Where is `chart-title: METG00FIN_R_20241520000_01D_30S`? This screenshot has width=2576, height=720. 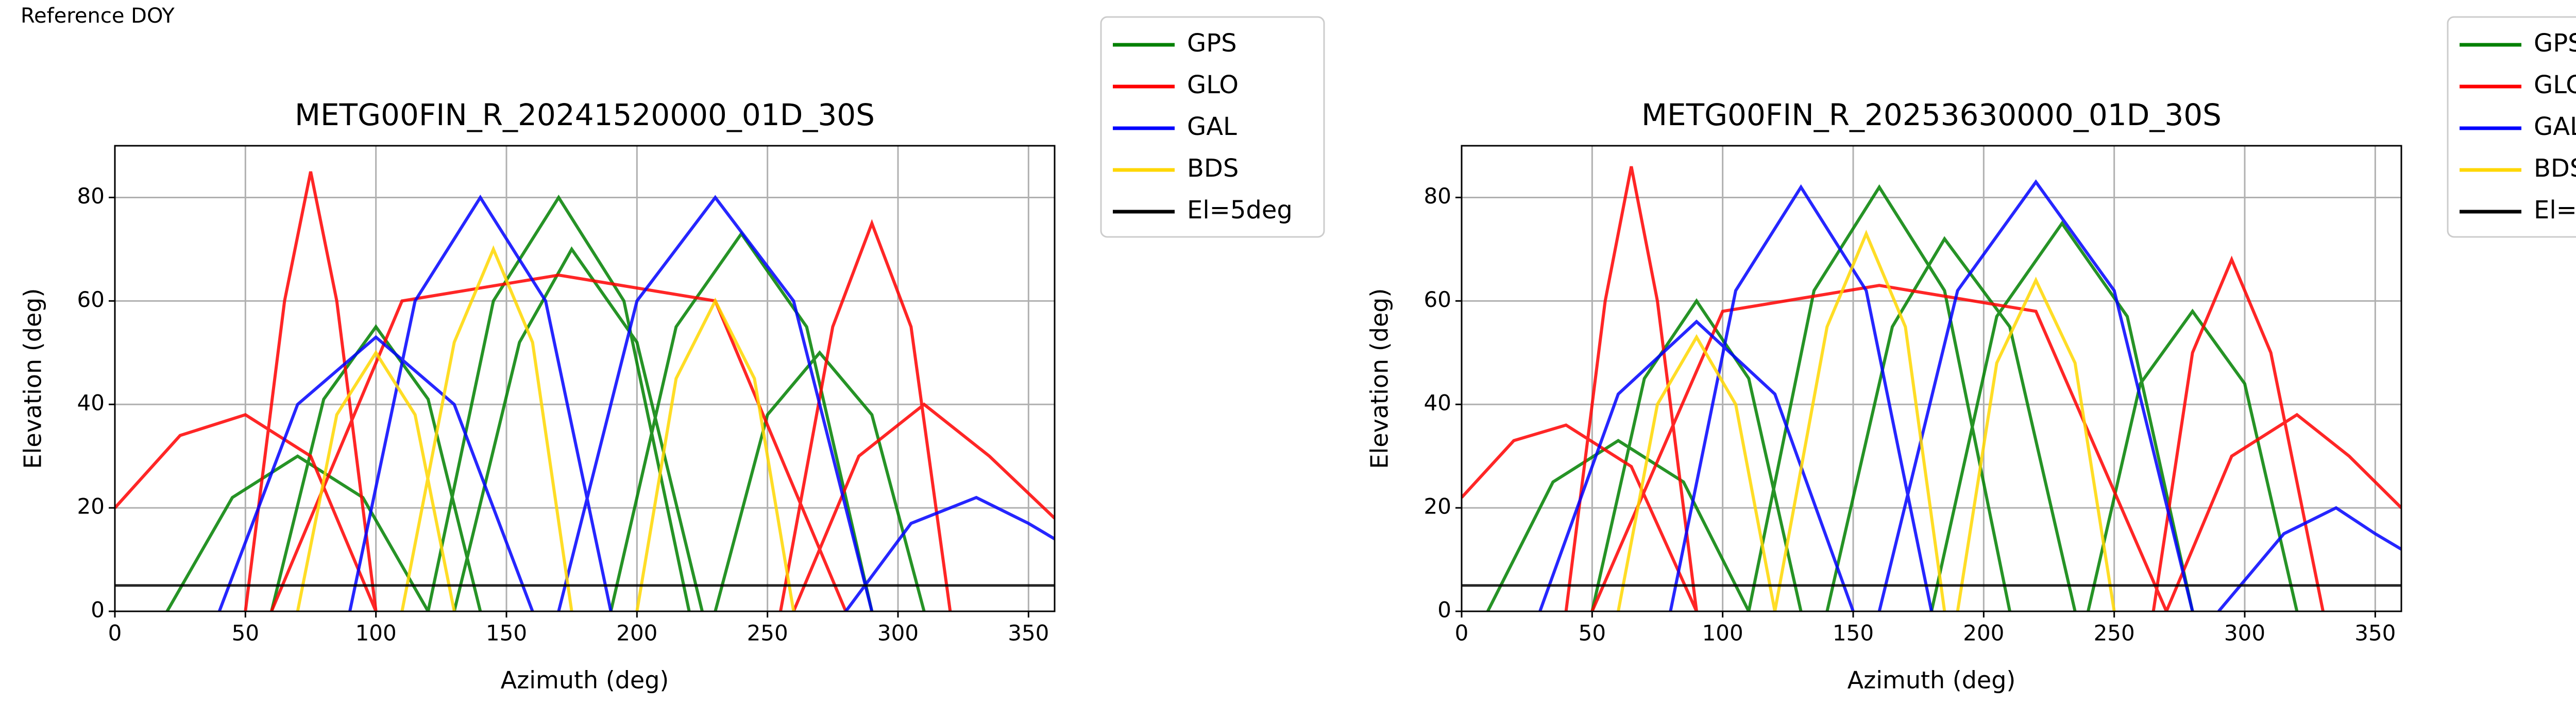 chart-title: METG00FIN_R_20241520000_01D_30S is located at coordinates (585, 114).